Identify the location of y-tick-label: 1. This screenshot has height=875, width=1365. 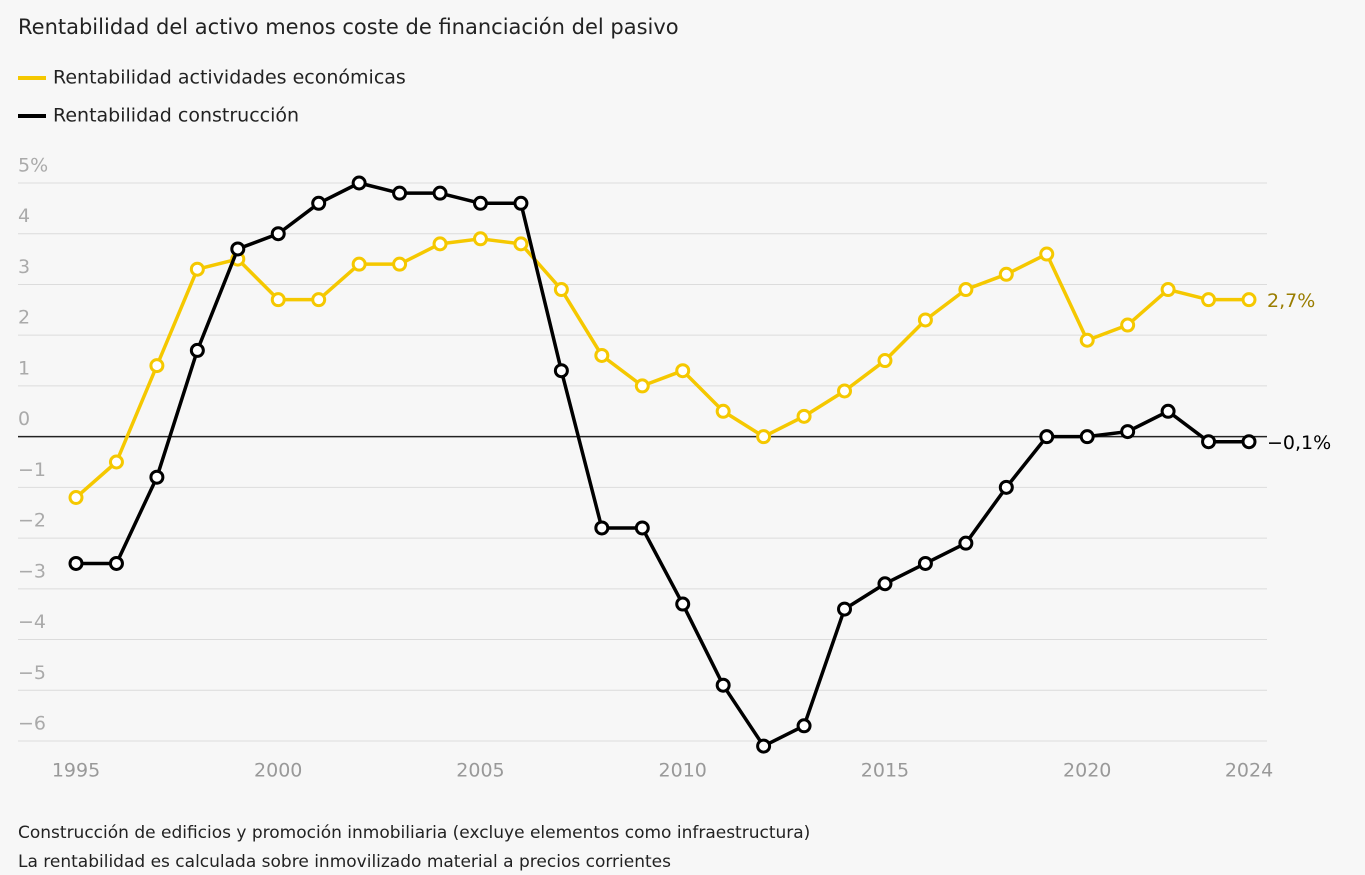
(24, 368).